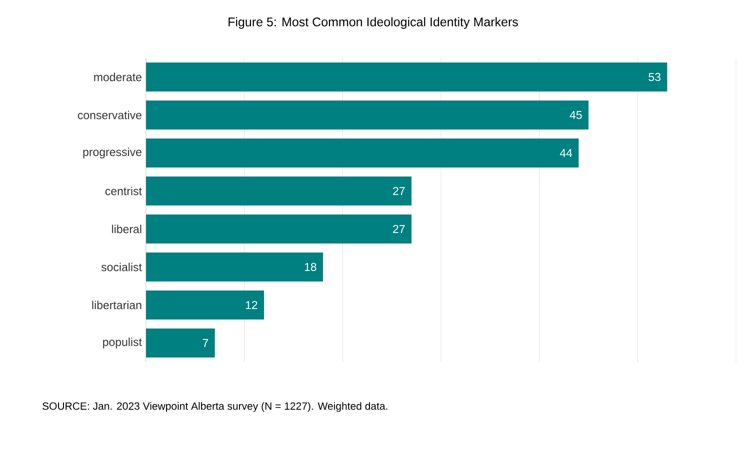  I want to click on y-tick-label: progressive, so click(112, 153).